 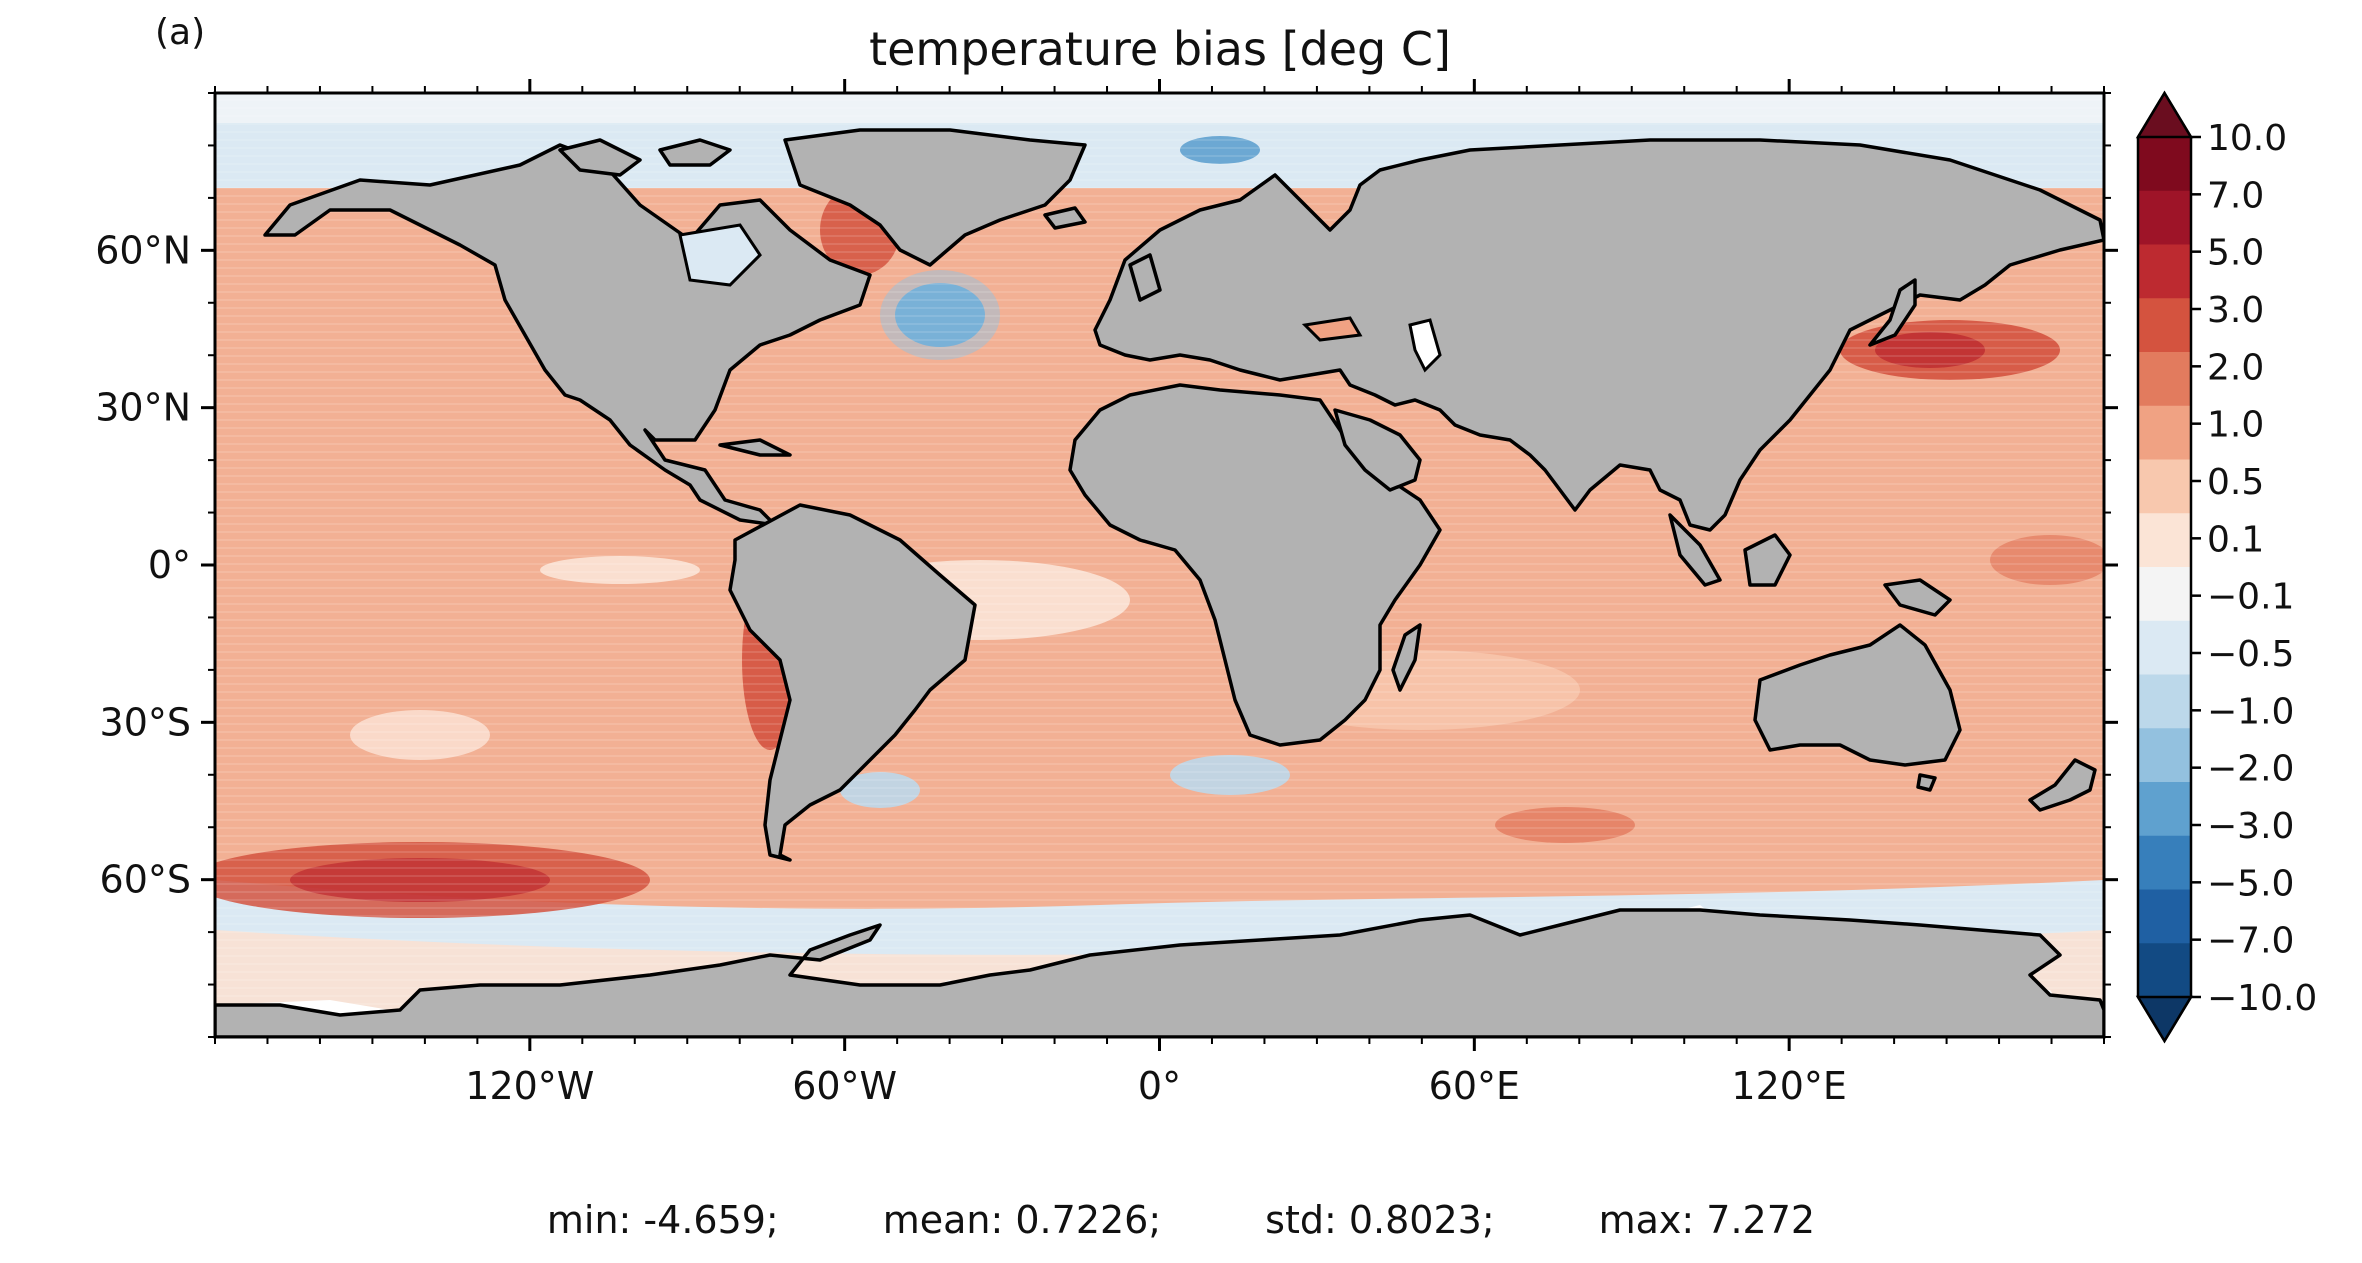 I want to click on colorbar-extend-min, so click(x=2164, y=1019).